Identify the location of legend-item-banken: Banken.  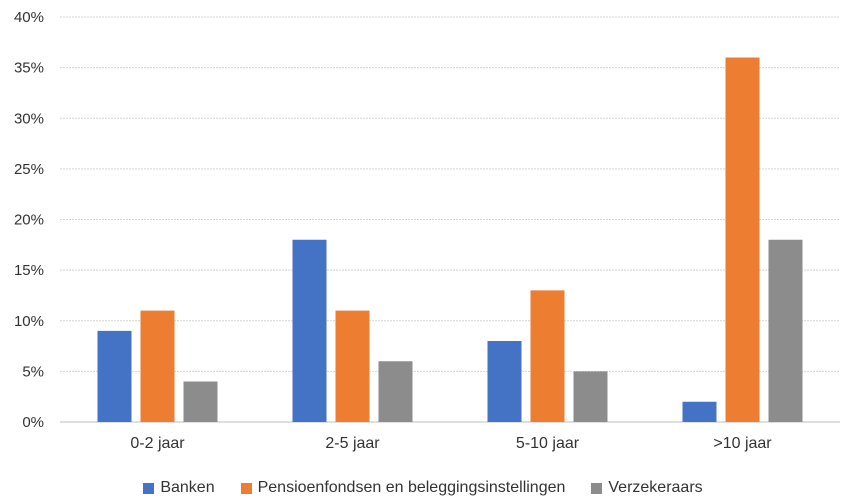
(179, 488).